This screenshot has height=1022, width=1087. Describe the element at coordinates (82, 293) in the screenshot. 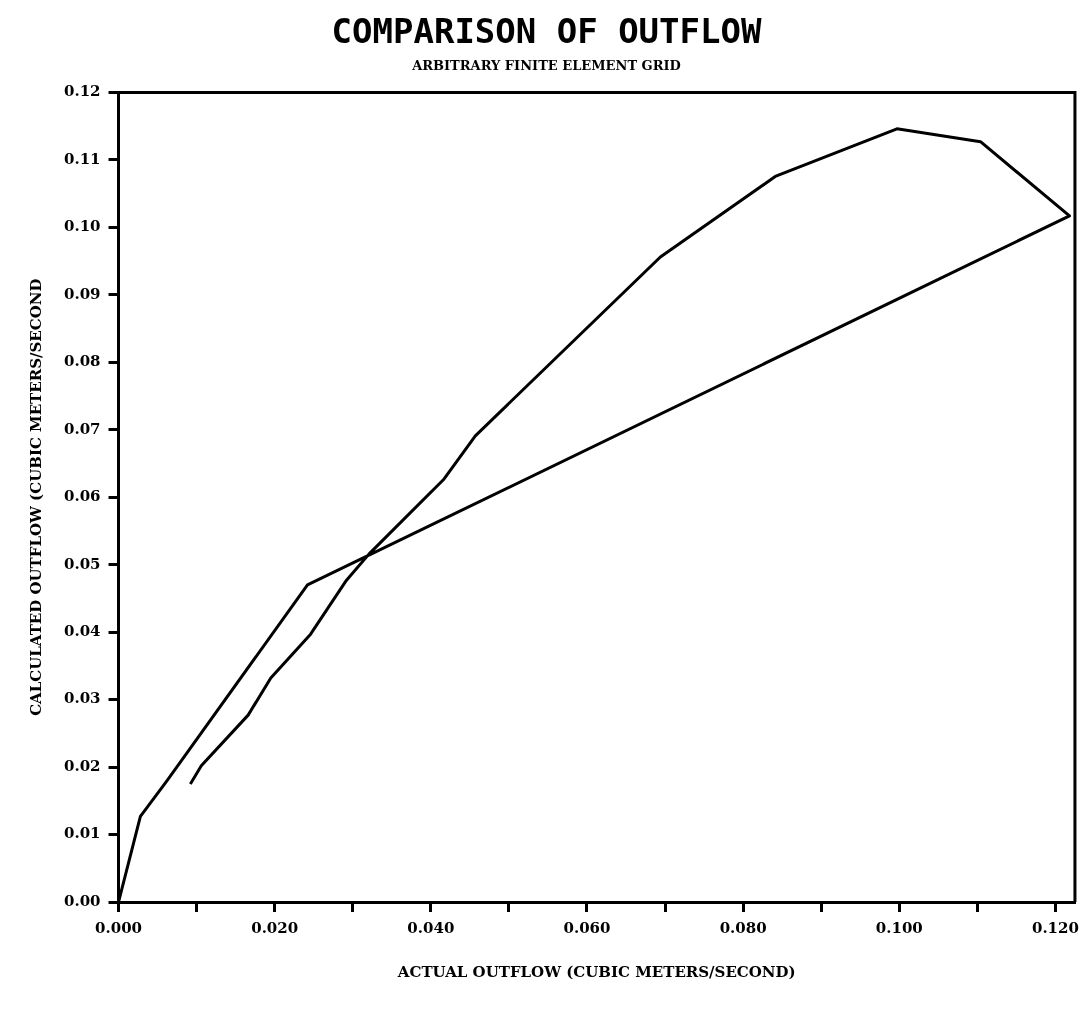

I see `y-tick-label: 0.09` at that location.